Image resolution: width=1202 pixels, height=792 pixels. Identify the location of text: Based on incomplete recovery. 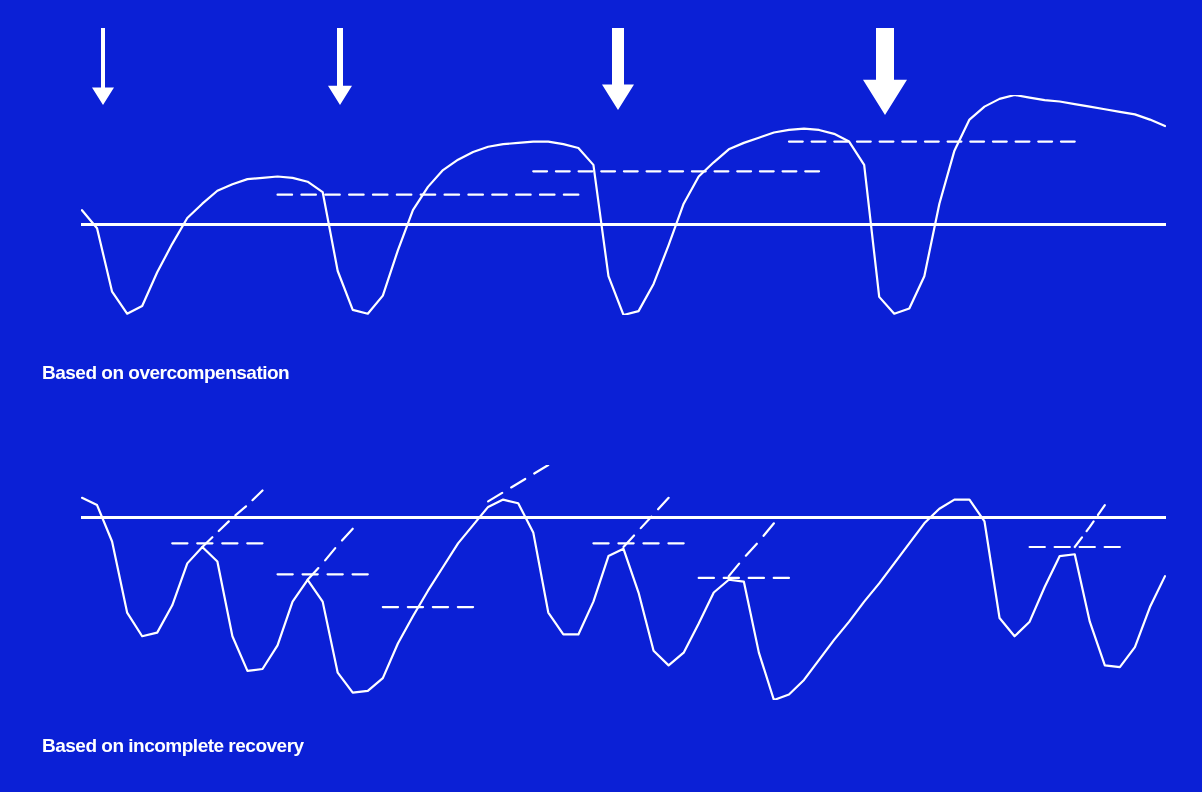
(173, 746).